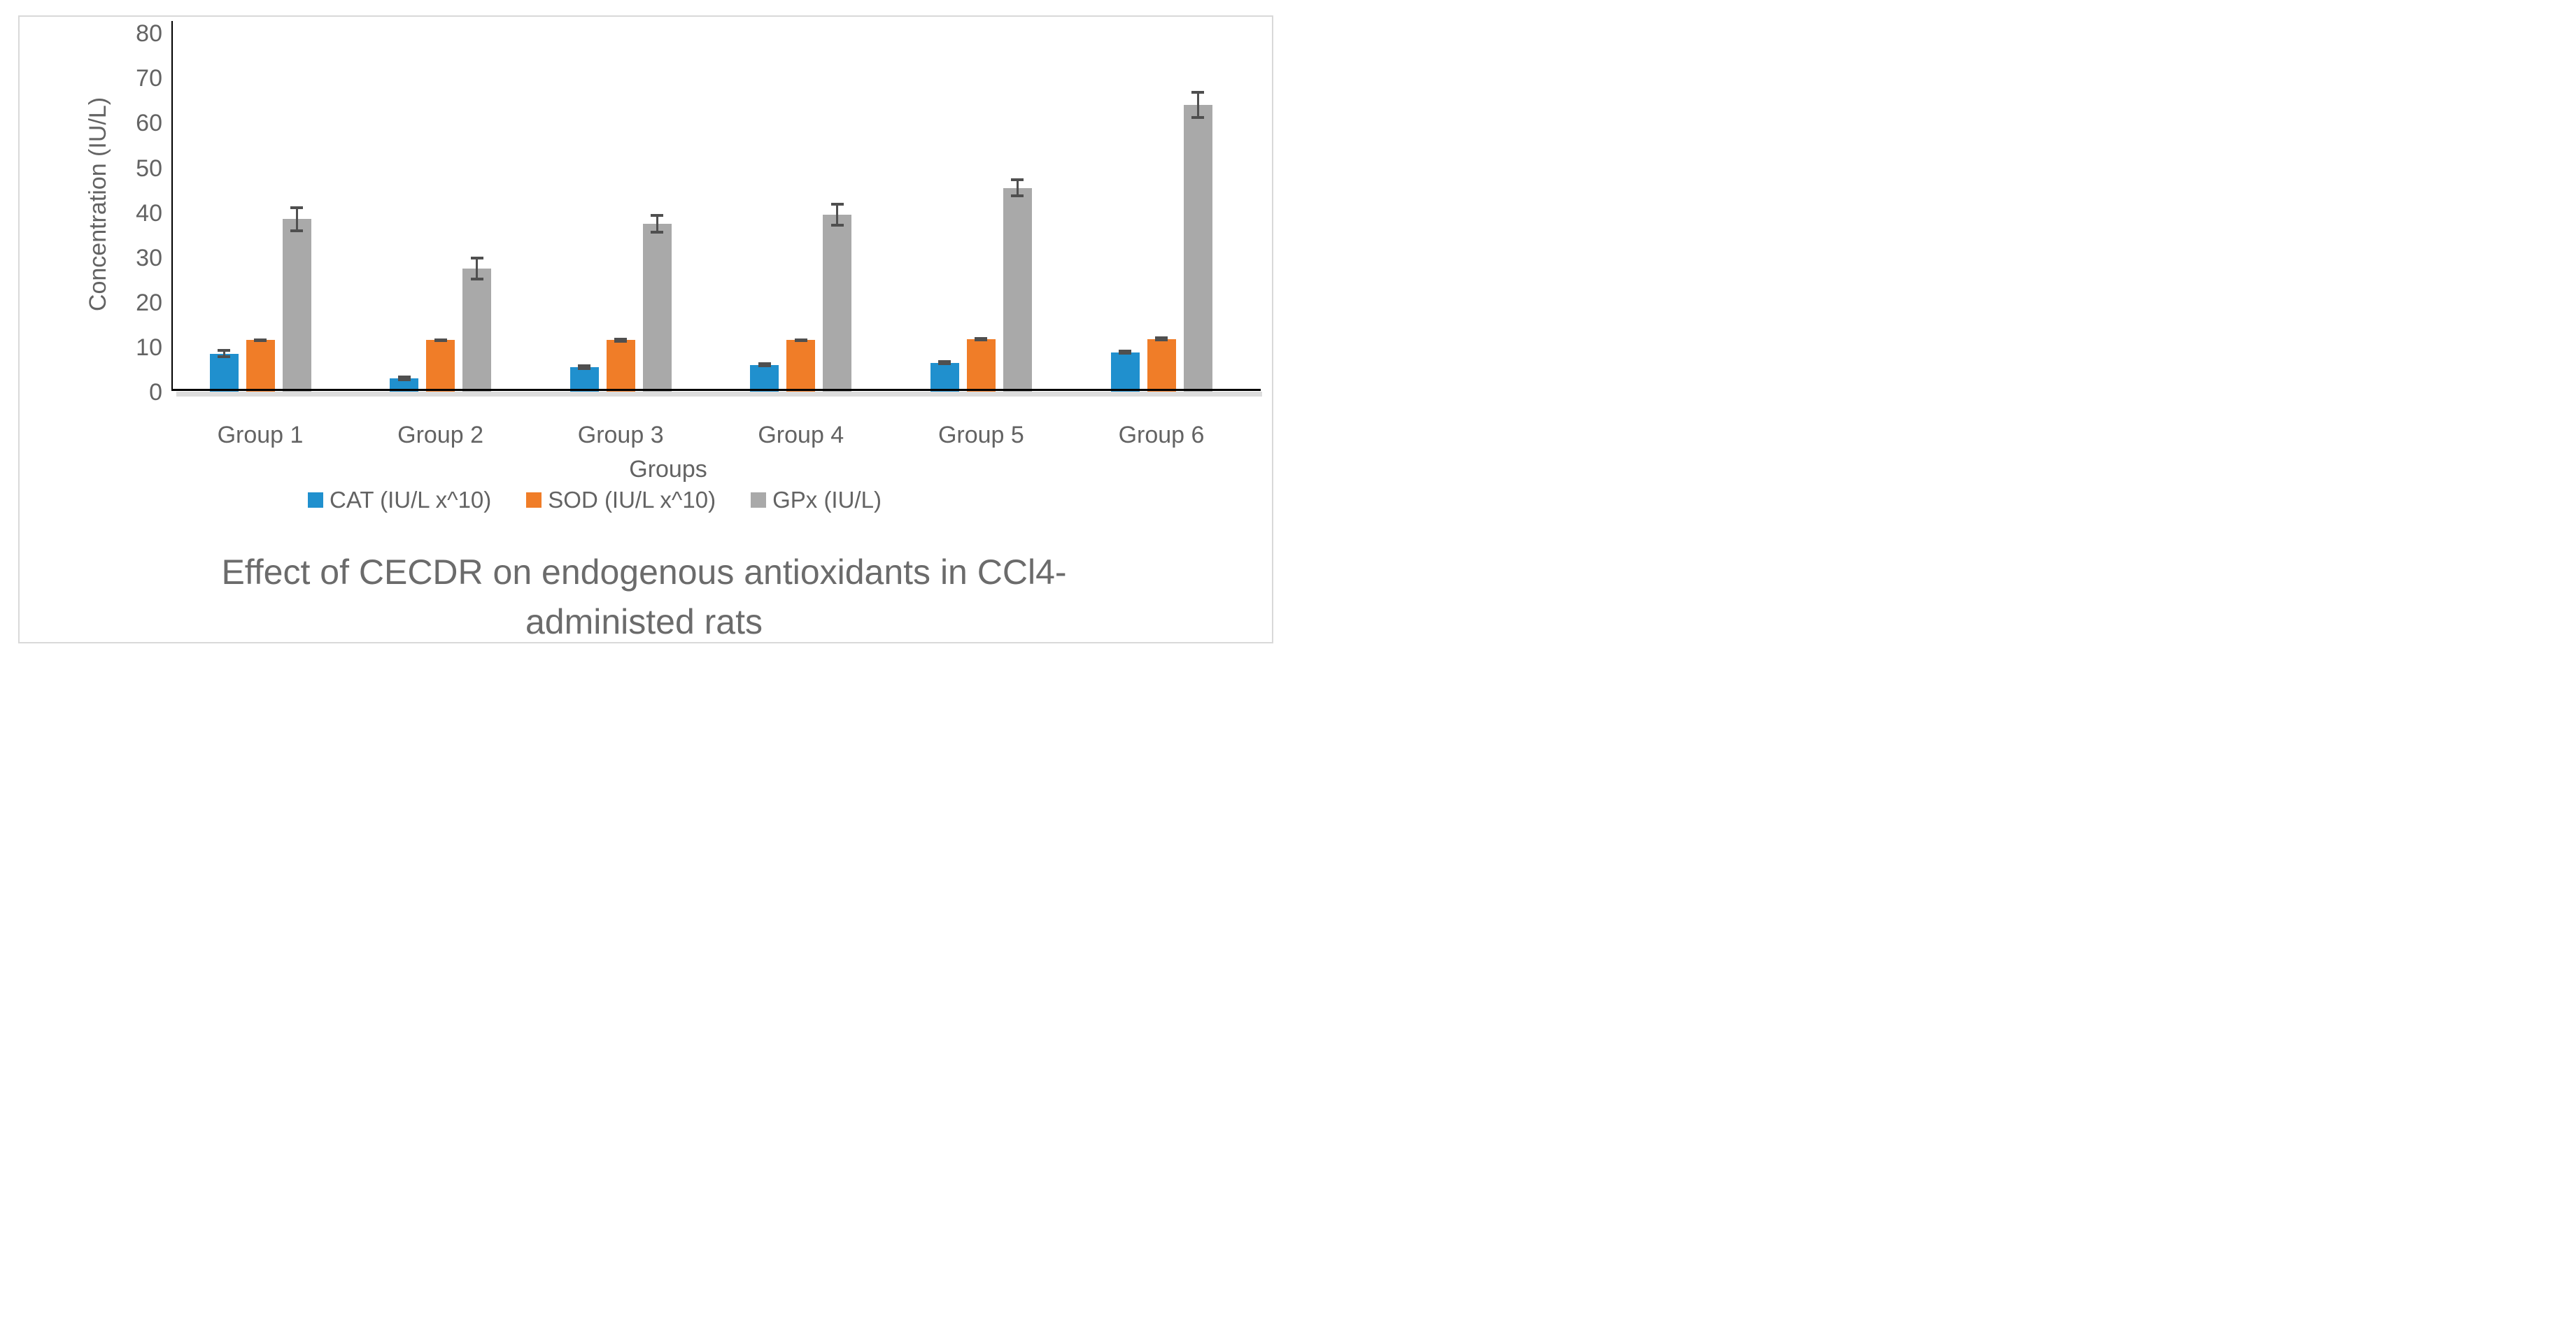  Describe the element at coordinates (149, 78) in the screenshot. I see `y-tick-label-70: 70` at that location.